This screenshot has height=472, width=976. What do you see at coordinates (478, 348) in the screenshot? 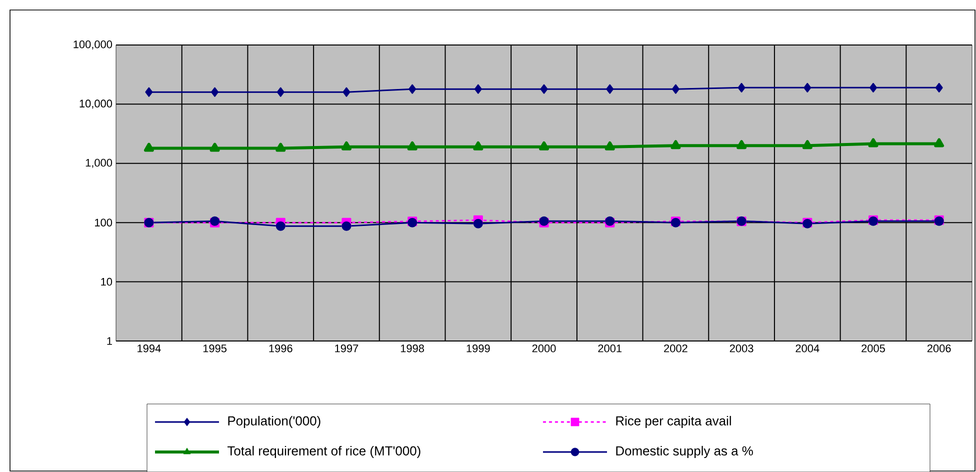
I see `x-tick-label: 1999` at bounding box center [478, 348].